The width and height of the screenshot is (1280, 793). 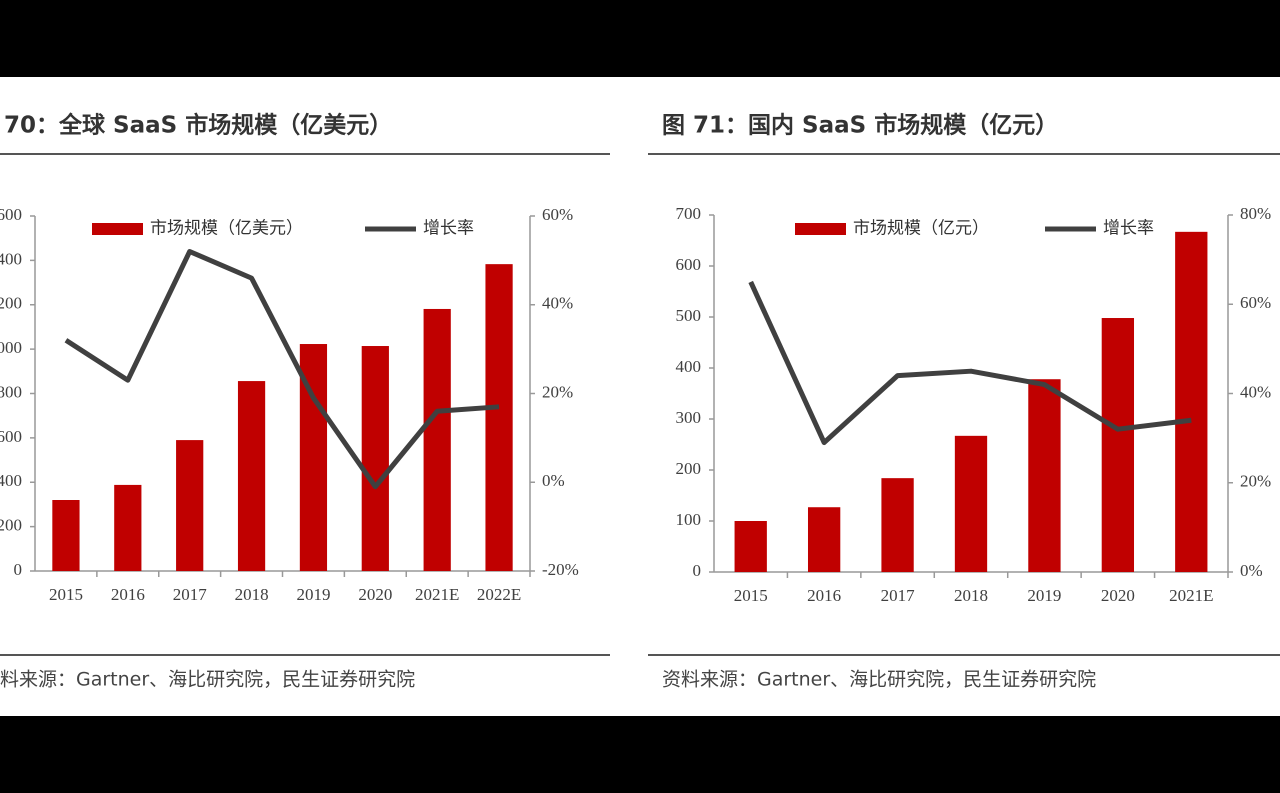 What do you see at coordinates (921, 229) in the screenshot?
I see `legend-label: 市场规模（亿元）` at bounding box center [921, 229].